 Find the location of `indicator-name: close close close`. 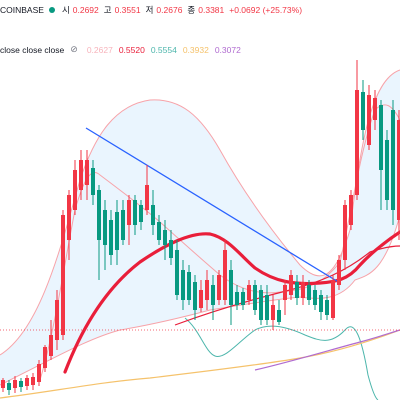

indicator-name: close close close is located at coordinates (32, 49).